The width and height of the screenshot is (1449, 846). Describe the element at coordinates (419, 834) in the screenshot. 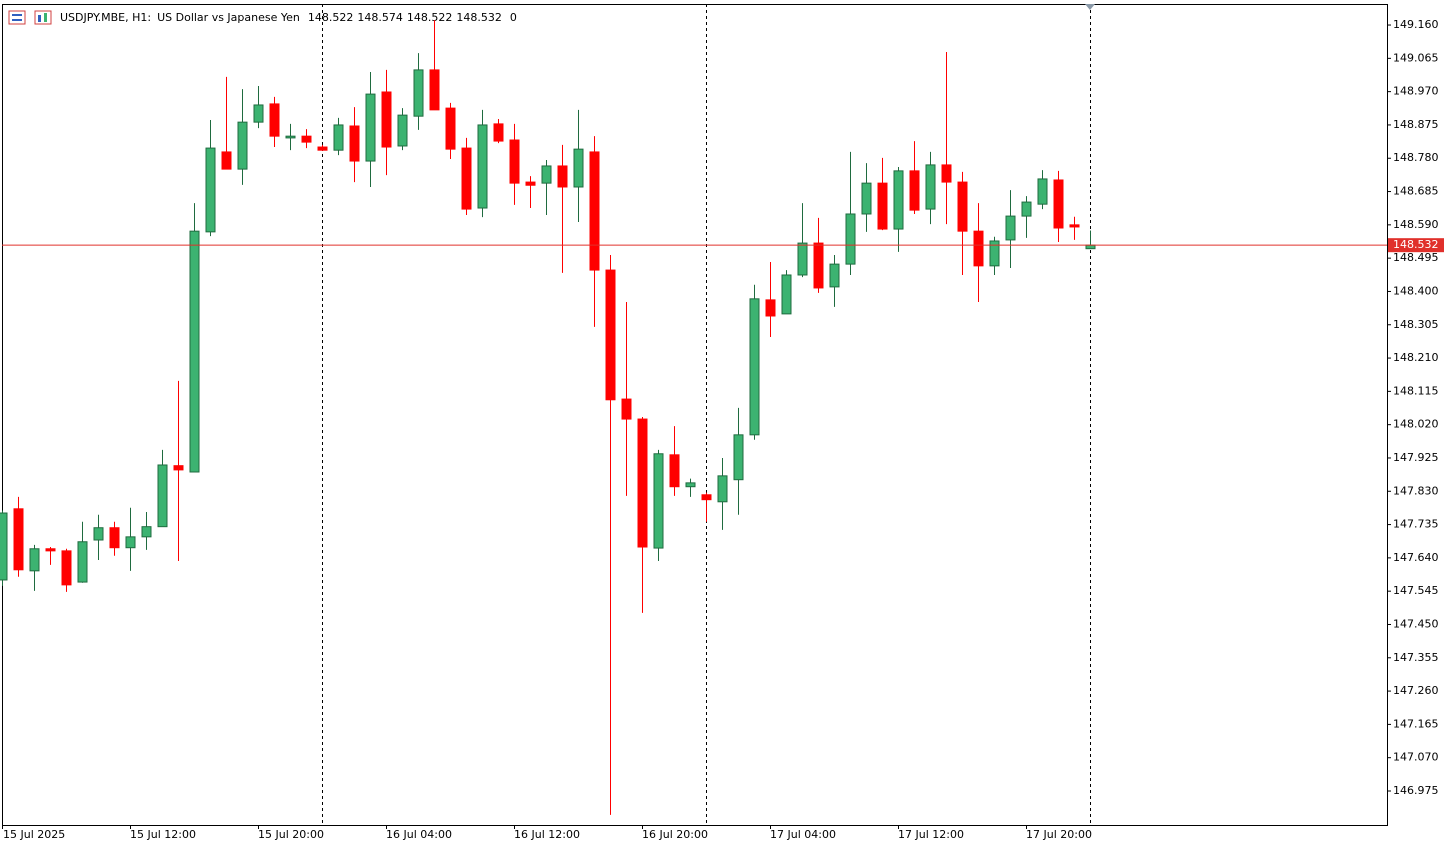

I see `x-tick-label: 16 Jul 04:00` at that location.